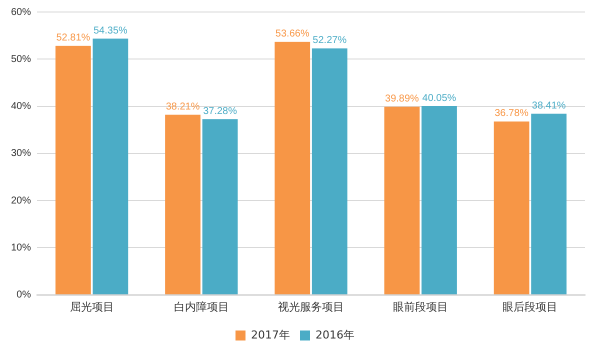 The height and width of the screenshot is (356, 600). Describe the element at coordinates (420, 307) in the screenshot. I see `x-tick-label: 眼前段项目` at that location.